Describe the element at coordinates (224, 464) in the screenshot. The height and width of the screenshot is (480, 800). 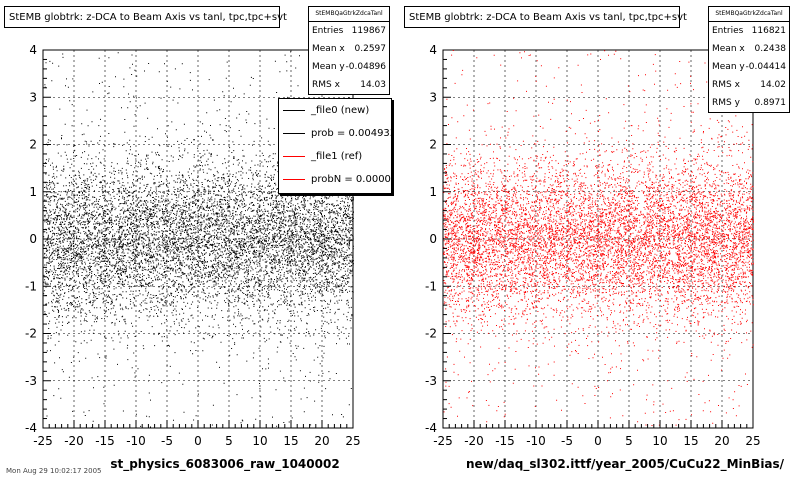
I see `x-axis-label: st_physics_6083006_raw_1040002` at that location.